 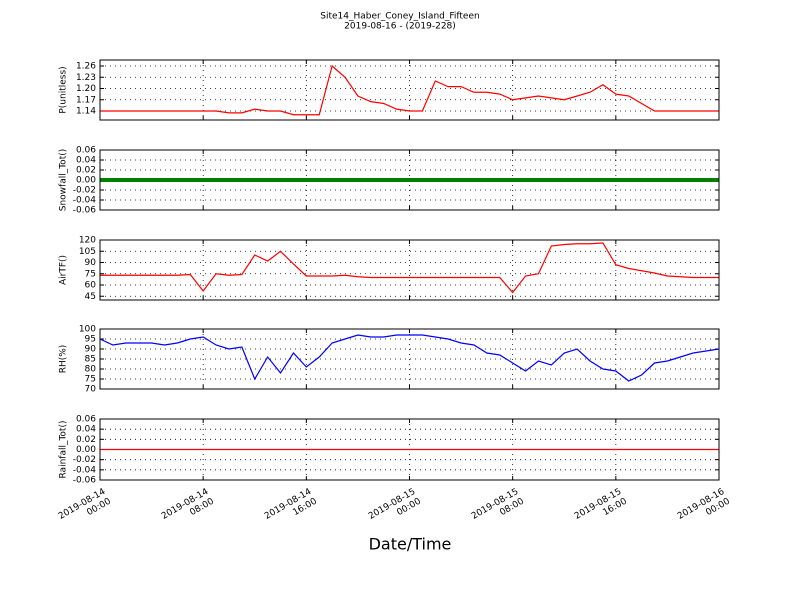 I want to click on y-tick-label: 1.26, so click(x=86, y=67).